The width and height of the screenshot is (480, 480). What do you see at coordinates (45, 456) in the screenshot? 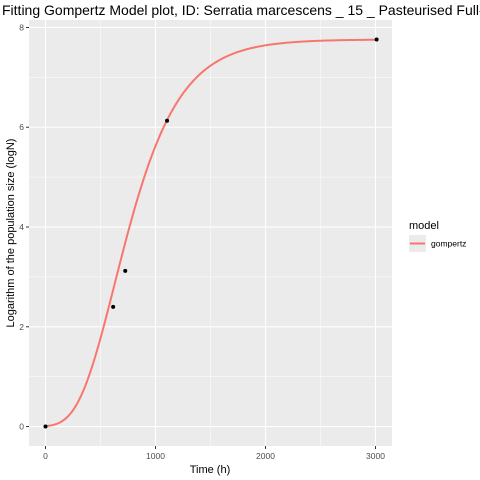
I see `x-tick-label: 0` at bounding box center [45, 456].